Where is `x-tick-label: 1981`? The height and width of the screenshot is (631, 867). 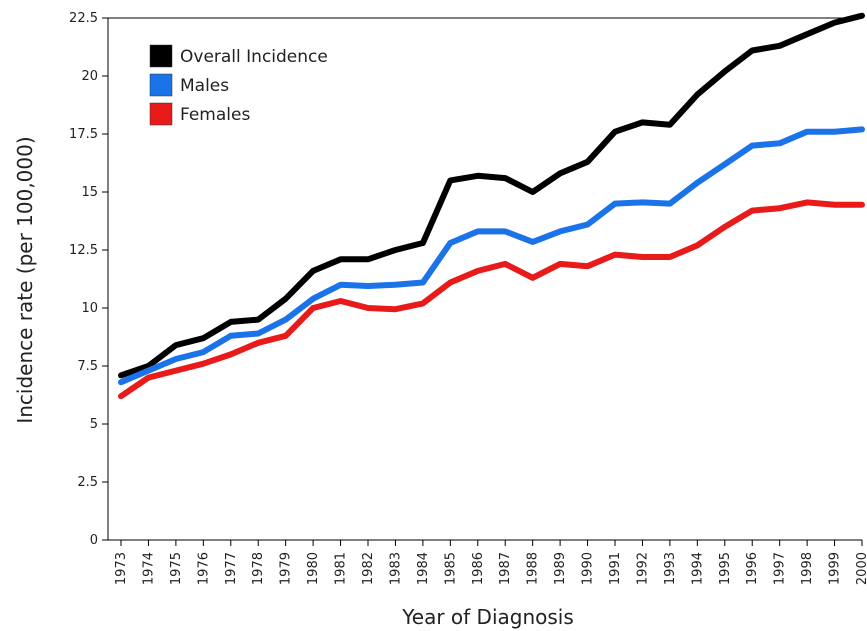 x-tick-label: 1981 is located at coordinates (341, 568).